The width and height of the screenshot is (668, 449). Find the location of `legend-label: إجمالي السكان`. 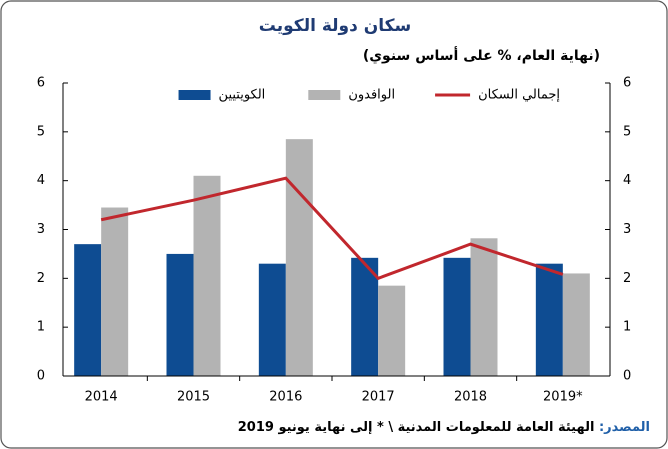

legend-label: إجمالي السكان is located at coordinates (519, 95).